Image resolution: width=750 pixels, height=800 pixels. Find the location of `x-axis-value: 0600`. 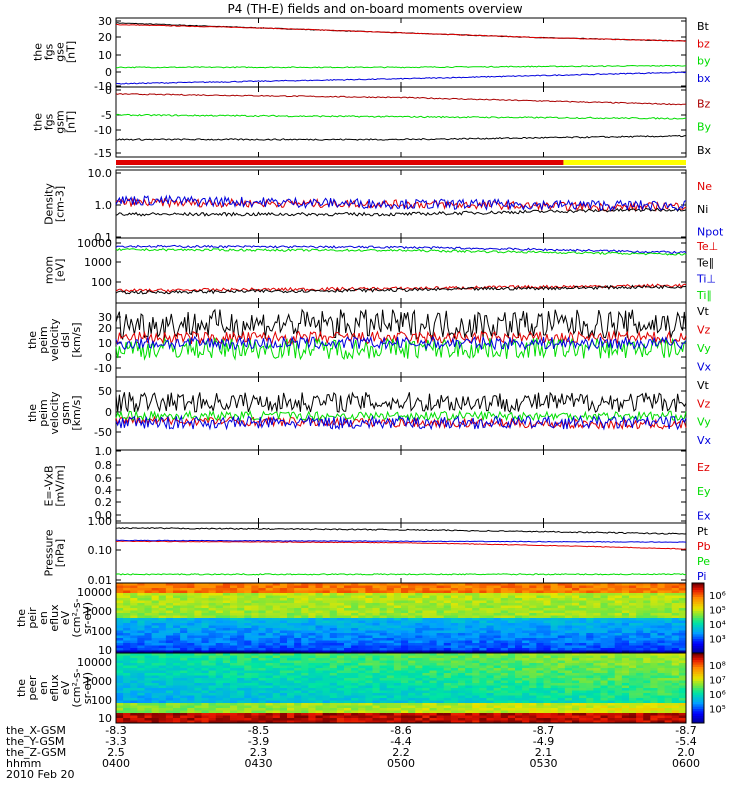

x-axis-value: 0600 is located at coordinates (686, 763).